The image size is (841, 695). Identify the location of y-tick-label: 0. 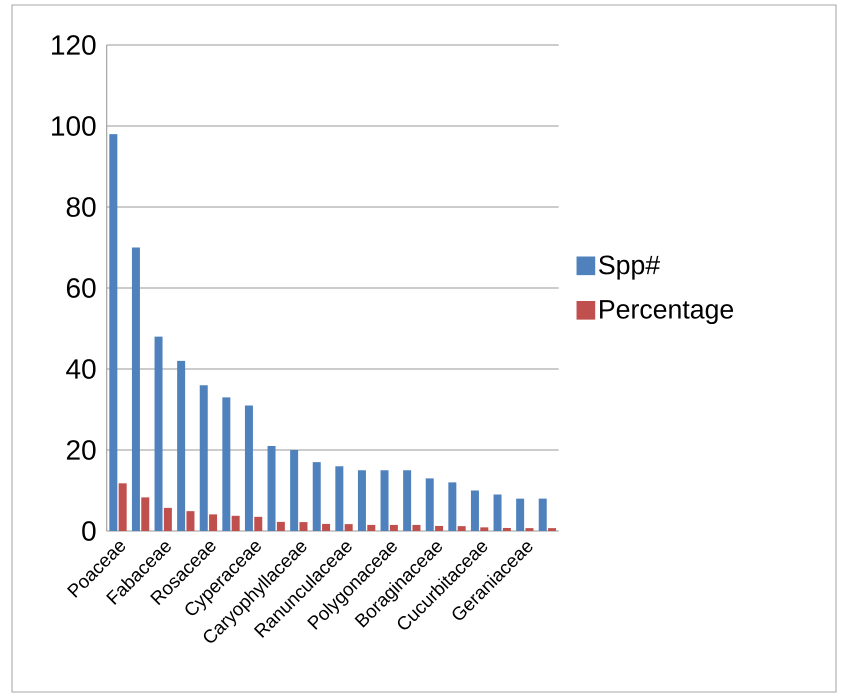
(89, 531).